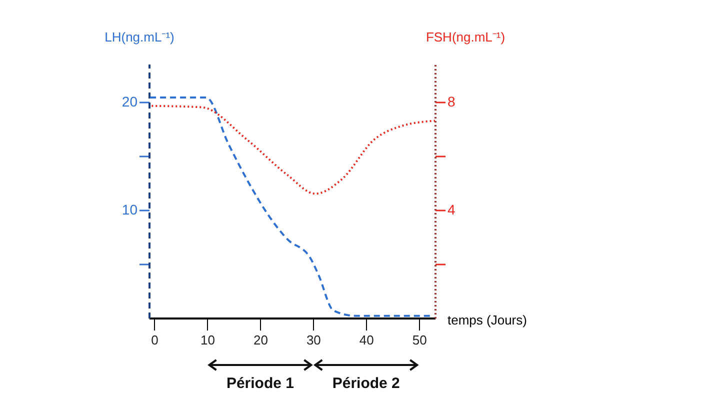 This screenshot has height=413, width=704. What do you see at coordinates (154, 340) in the screenshot?
I see `x-tick-label: 0` at bounding box center [154, 340].